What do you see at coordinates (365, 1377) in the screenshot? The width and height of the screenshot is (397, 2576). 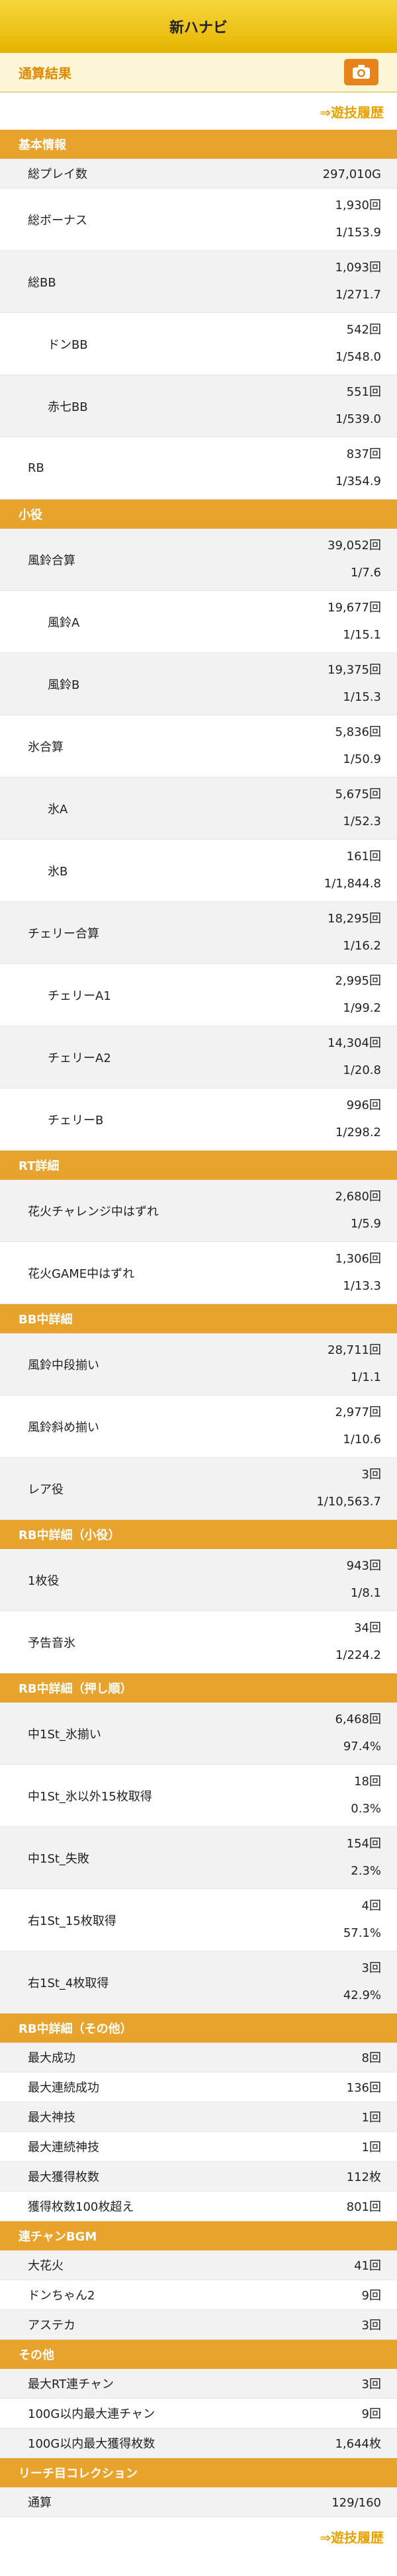 I see `stat-rate: 1/1.1` at bounding box center [365, 1377].